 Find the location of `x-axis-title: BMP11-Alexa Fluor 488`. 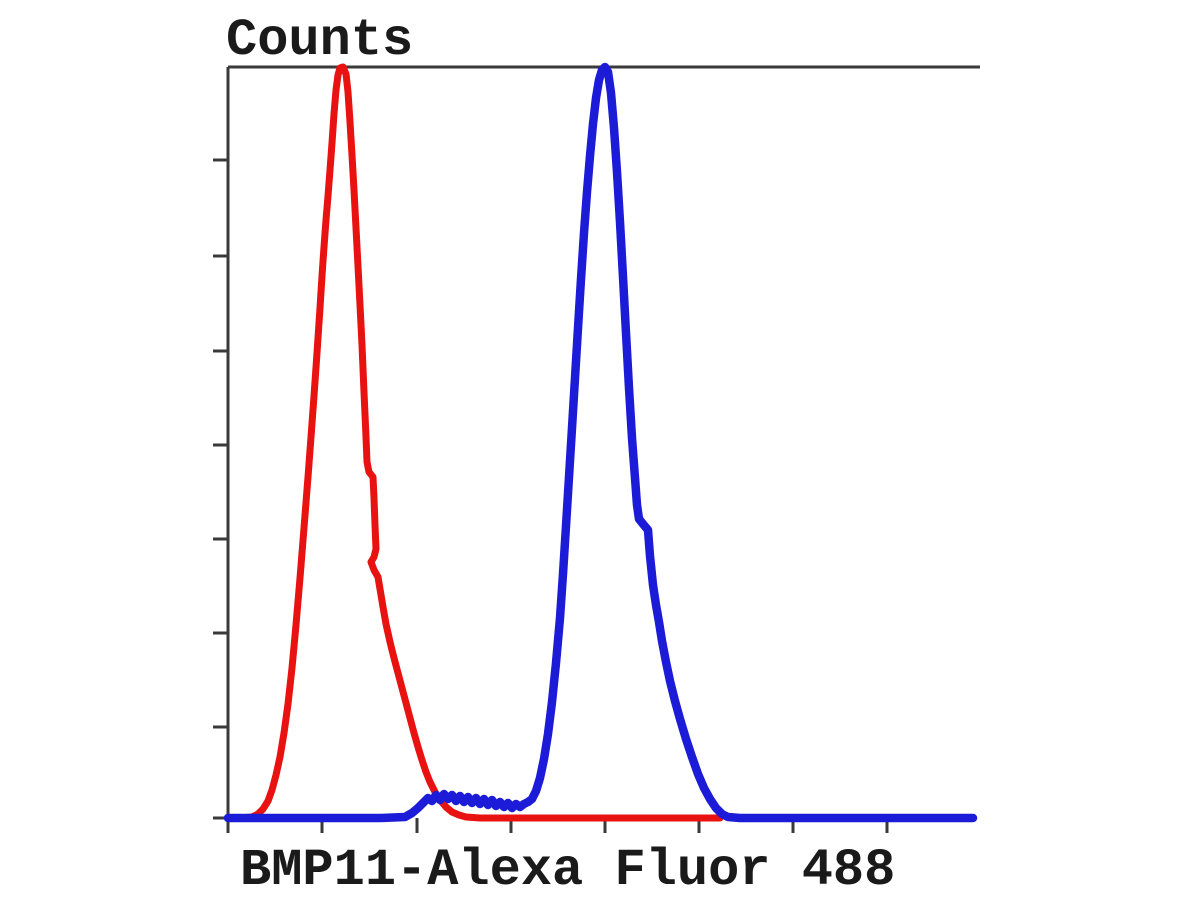

x-axis-title: BMP11-Alexa Fluor 488 is located at coordinates (567, 870).